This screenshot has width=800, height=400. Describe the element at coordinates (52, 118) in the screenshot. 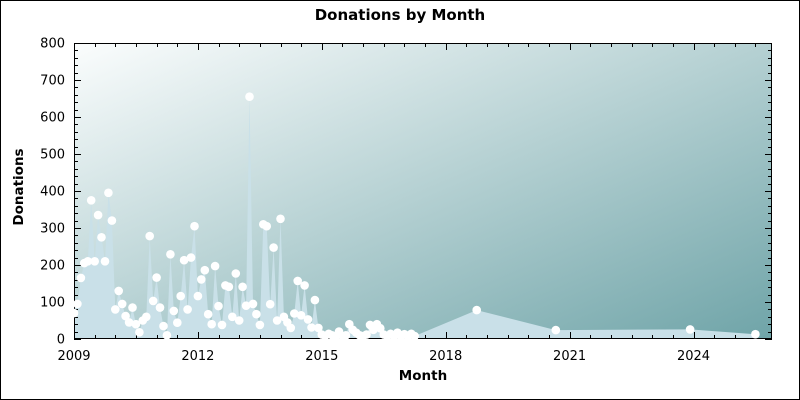

I see `y-tick-label: 600` at that location.